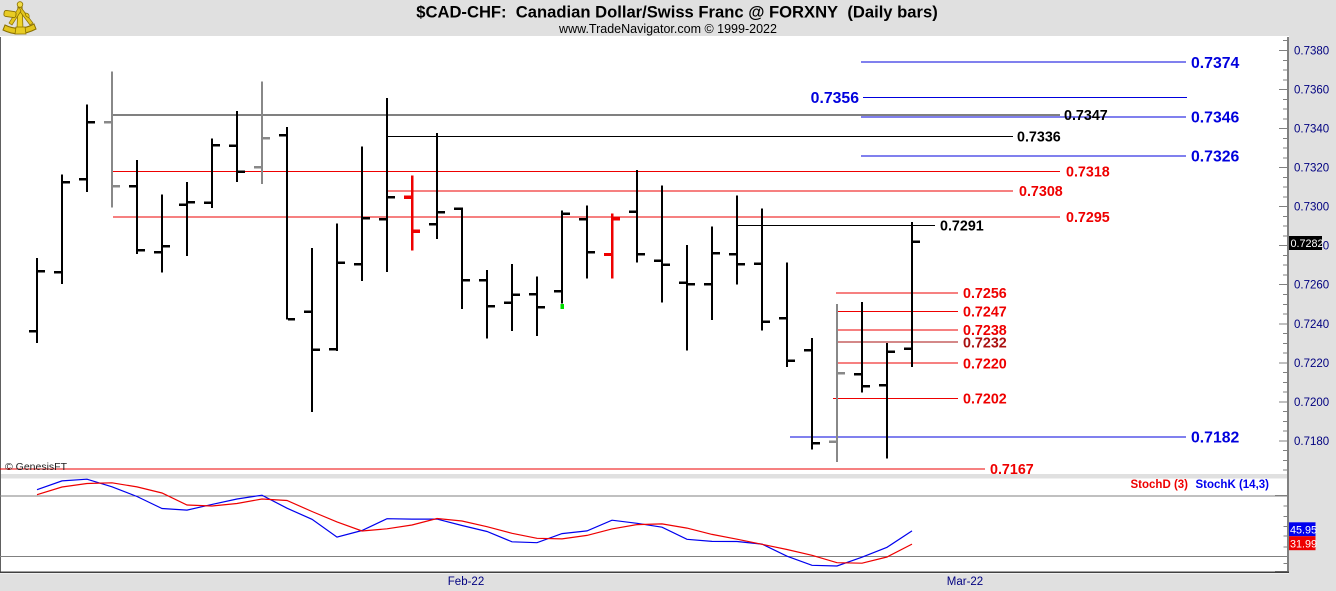 Image resolution: width=1336 pixels, height=591 pixels. What do you see at coordinates (985, 331) in the screenshot?
I see `svg-text: 0.7238` at bounding box center [985, 331].